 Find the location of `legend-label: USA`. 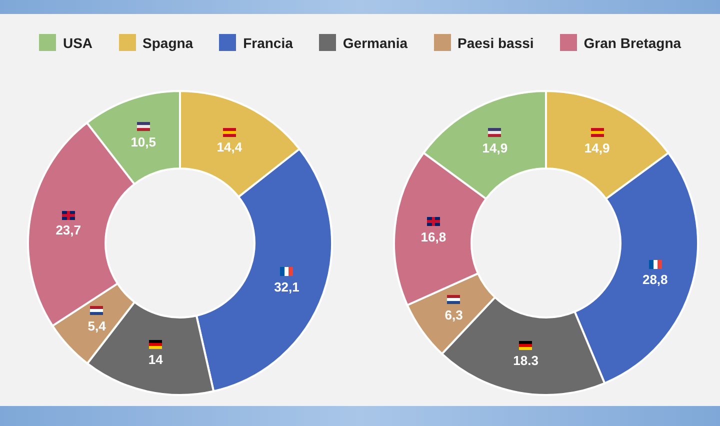

legend-label: USA is located at coordinates (77, 42).